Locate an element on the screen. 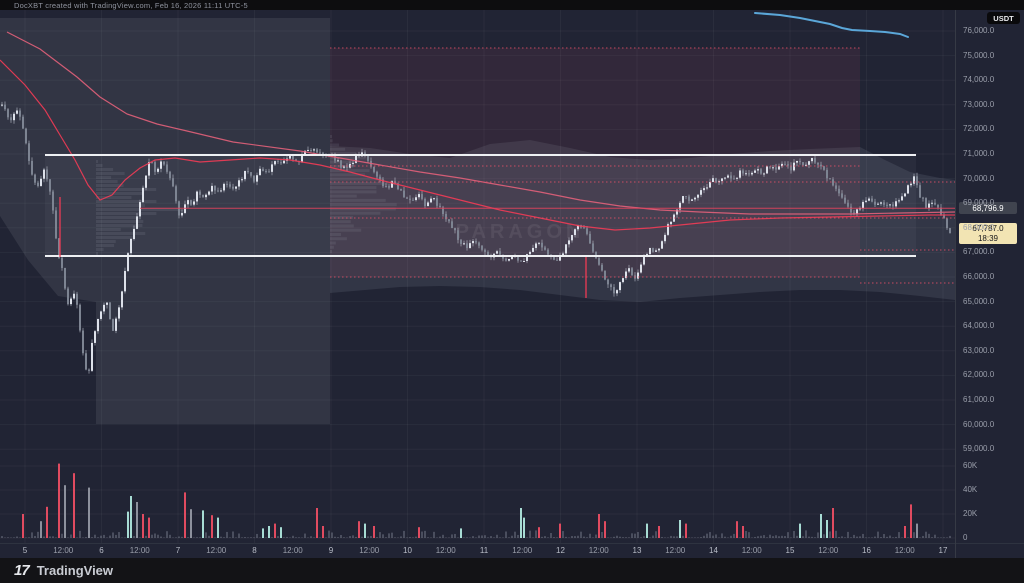 The image size is (1024, 583). candle-countdown: 18:39 is located at coordinates (988, 238).